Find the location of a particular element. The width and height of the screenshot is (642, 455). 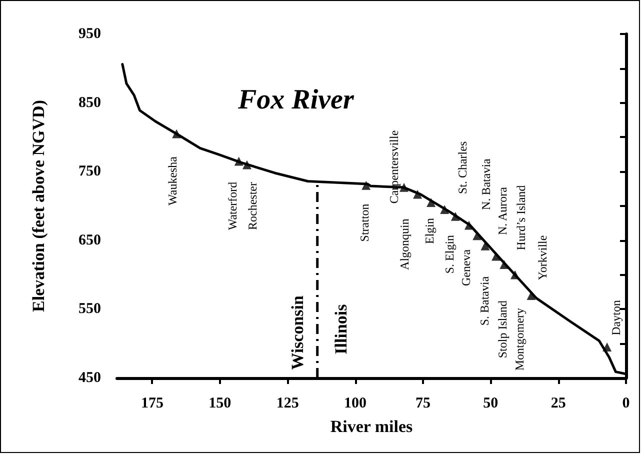

annotation: Stolp Island is located at coordinates (503, 329).